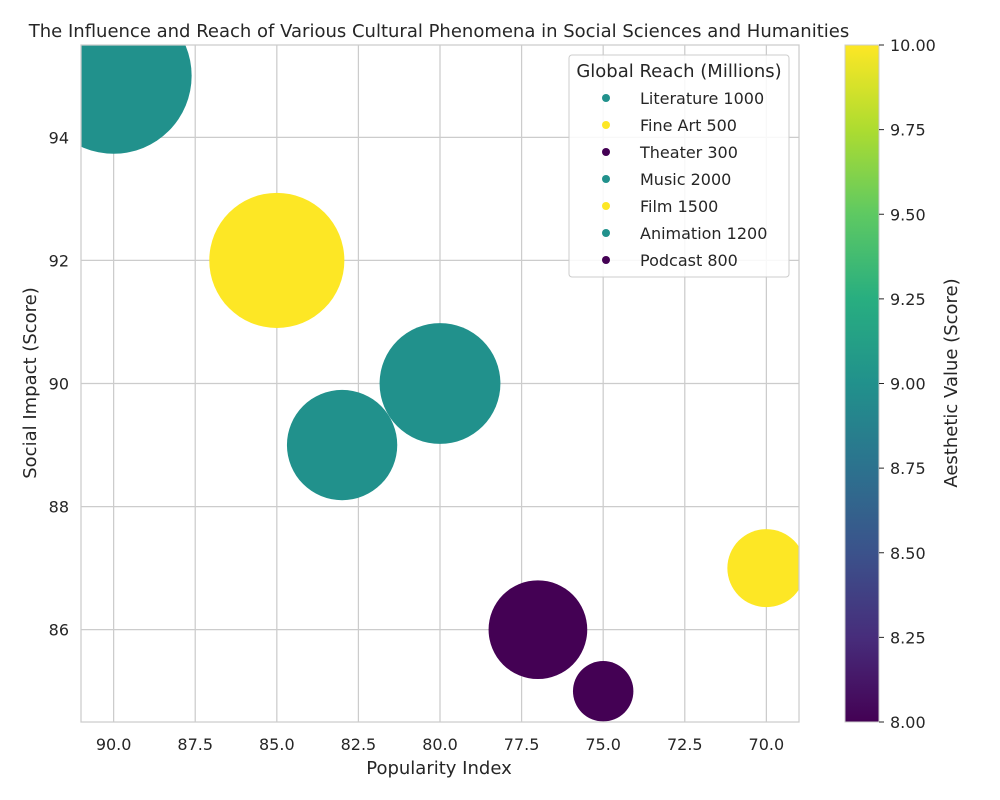  What do you see at coordinates (685, 179) in the screenshot?
I see `legend-entry-label: Music 2000` at bounding box center [685, 179].